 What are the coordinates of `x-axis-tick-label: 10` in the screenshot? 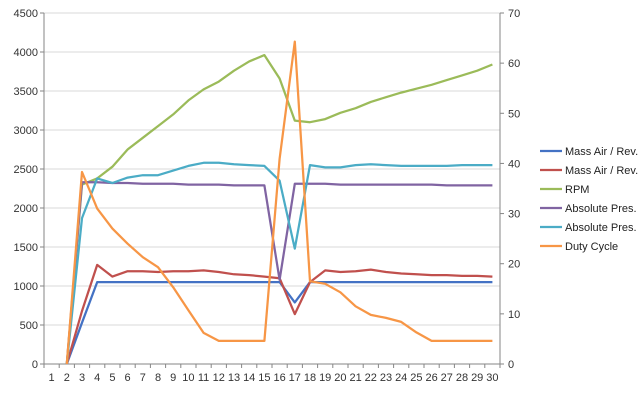 It's located at (188, 378).